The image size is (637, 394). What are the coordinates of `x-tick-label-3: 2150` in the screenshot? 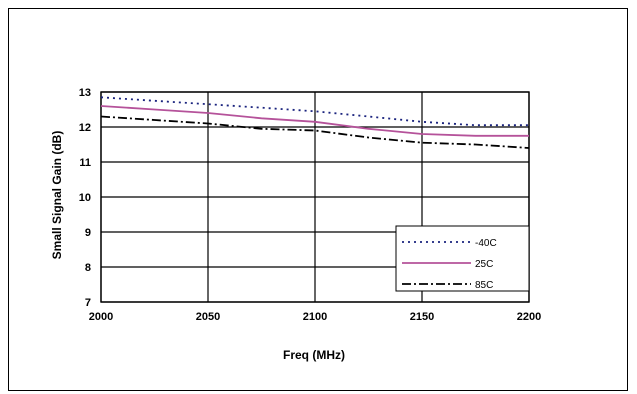 It's located at (422, 317).